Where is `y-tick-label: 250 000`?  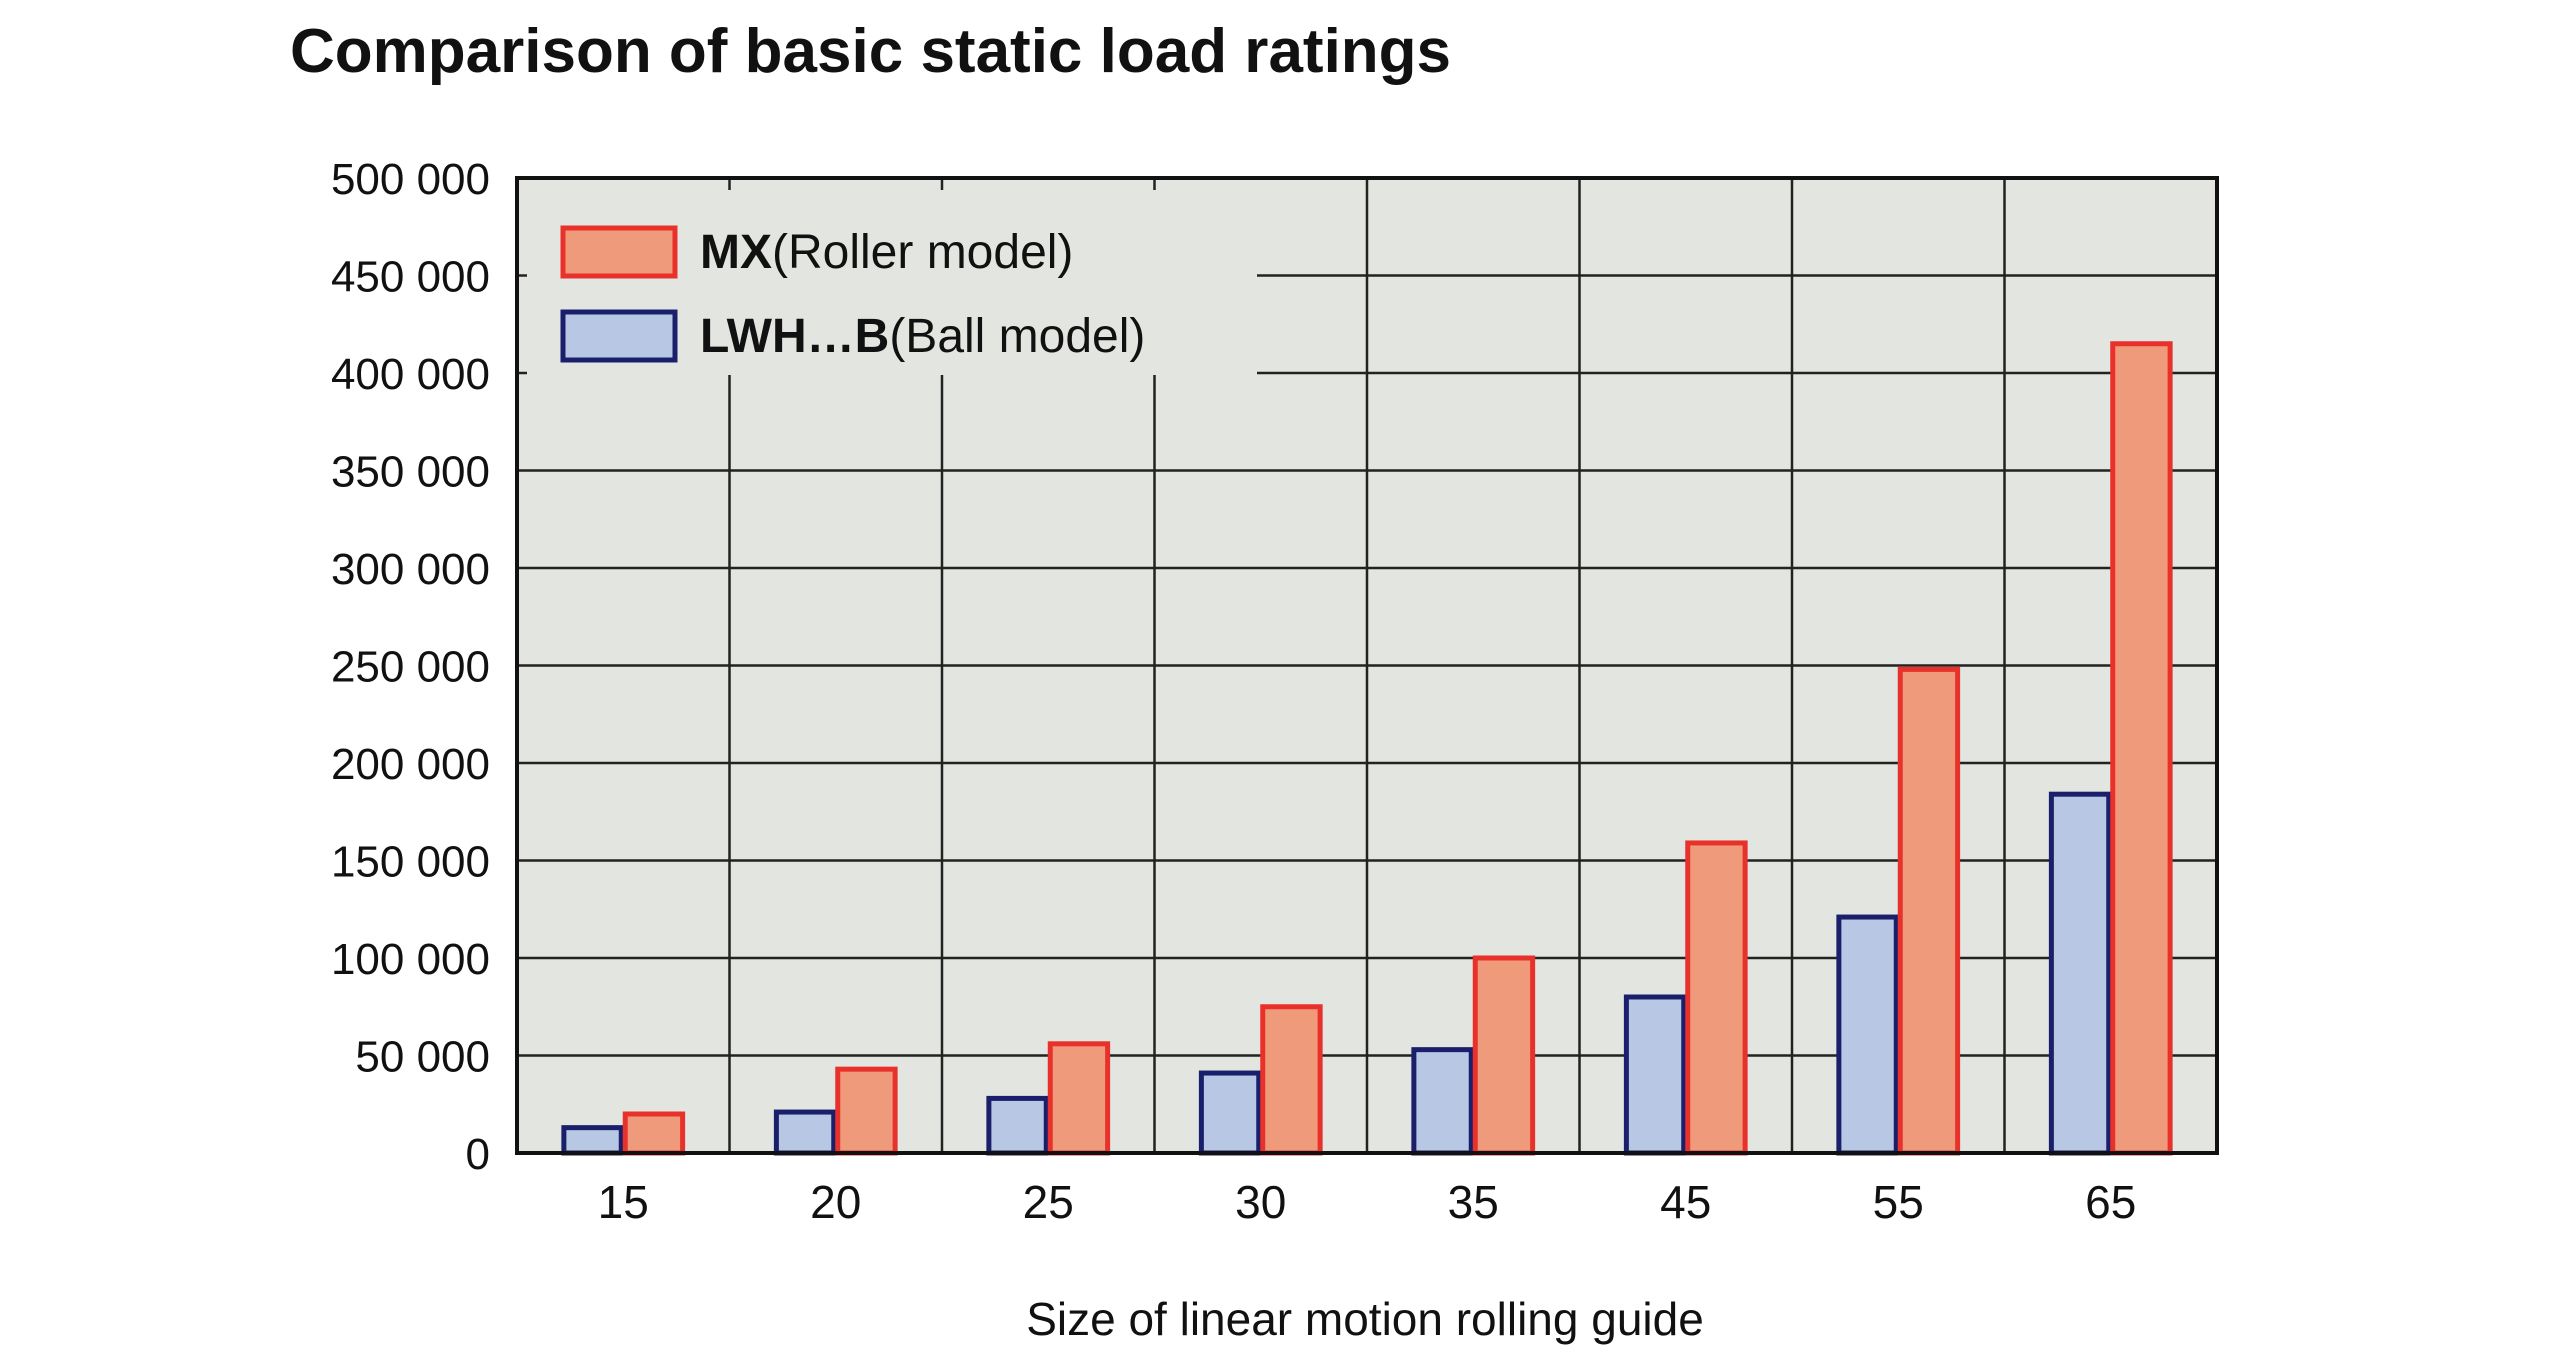
y-tick-label: 250 000 is located at coordinates (410, 667).